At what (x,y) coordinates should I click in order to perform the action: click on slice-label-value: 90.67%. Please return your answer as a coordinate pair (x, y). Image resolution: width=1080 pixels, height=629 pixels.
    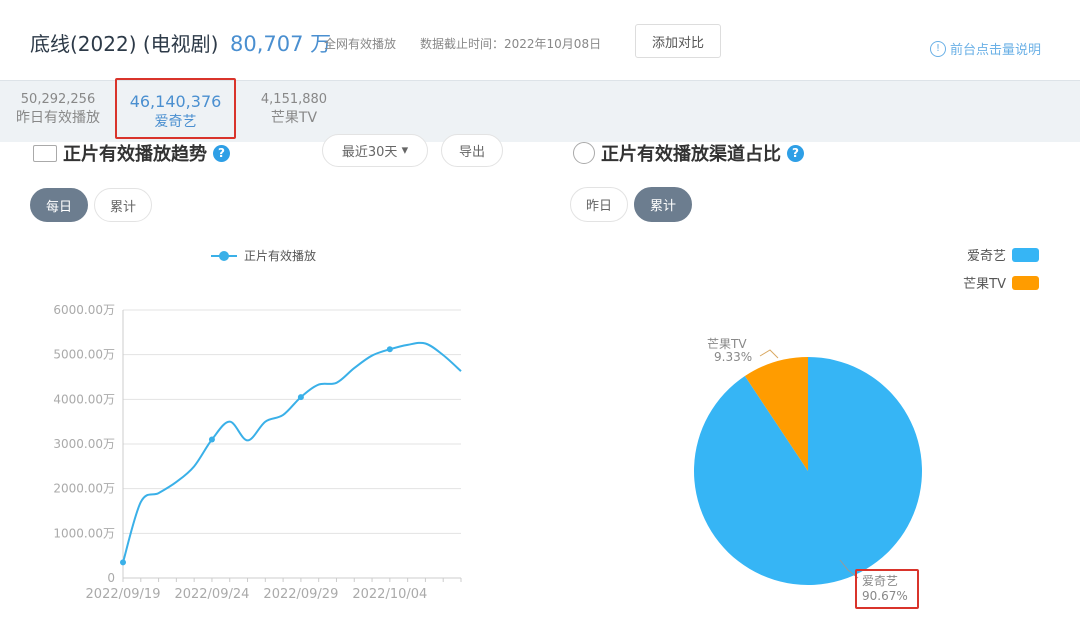
    Looking at the image, I should click on (885, 596).